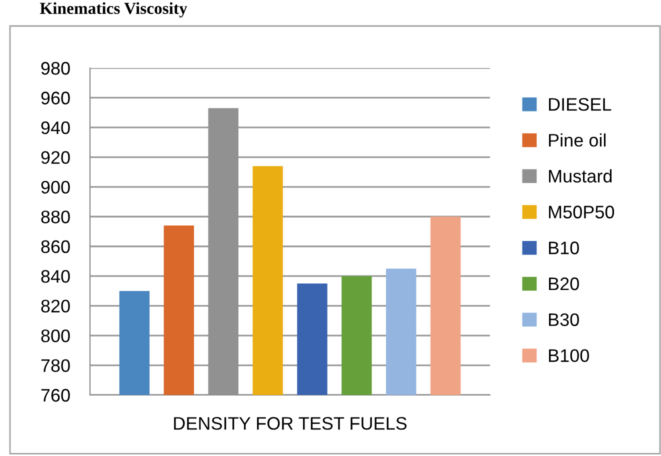 The height and width of the screenshot is (456, 661). Describe the element at coordinates (55, 187) in the screenshot. I see `y-tick-label: 900` at that location.